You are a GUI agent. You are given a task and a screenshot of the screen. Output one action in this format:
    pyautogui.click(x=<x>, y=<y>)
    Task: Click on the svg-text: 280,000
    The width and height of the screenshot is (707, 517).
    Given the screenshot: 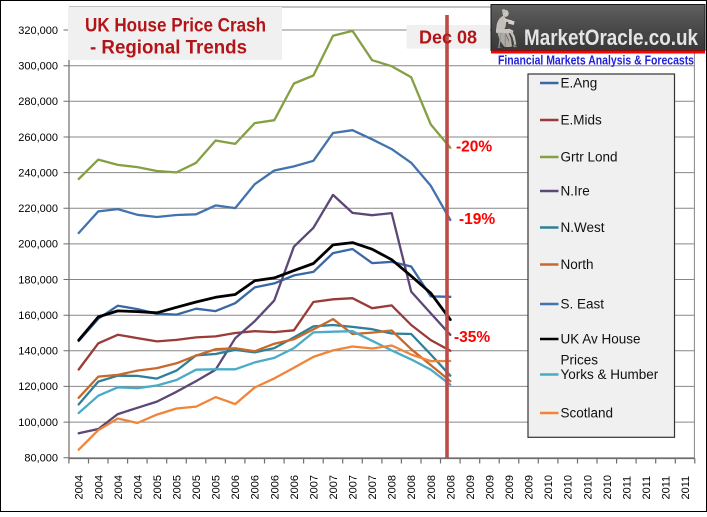 What is the action you would take?
    pyautogui.click(x=38, y=102)
    